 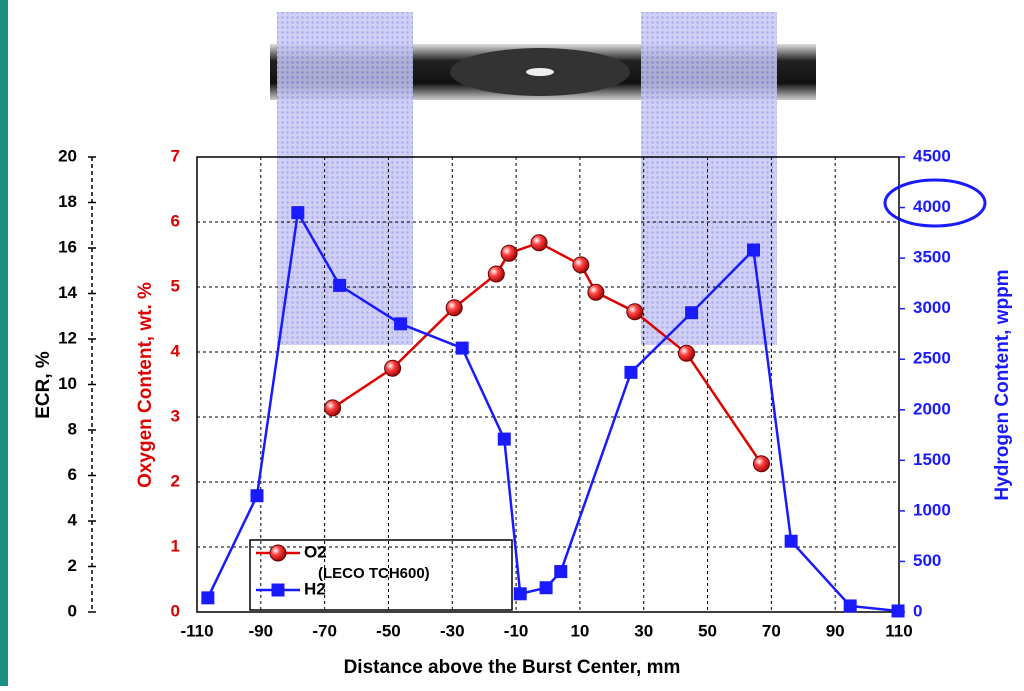 I want to click on y3-tick-label: 4, so click(x=73, y=519).